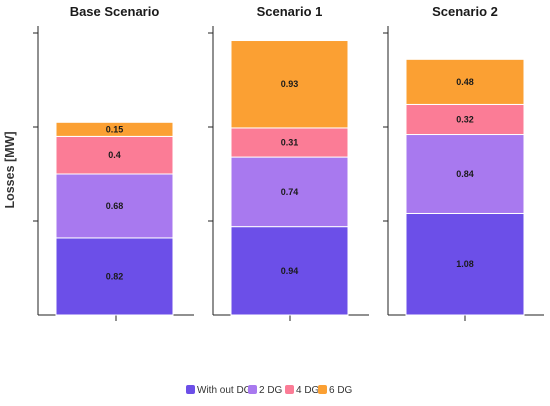 The width and height of the screenshot is (550, 406). Describe the element at coordinates (290, 271) in the screenshot. I see `data-label: 0.94` at that location.